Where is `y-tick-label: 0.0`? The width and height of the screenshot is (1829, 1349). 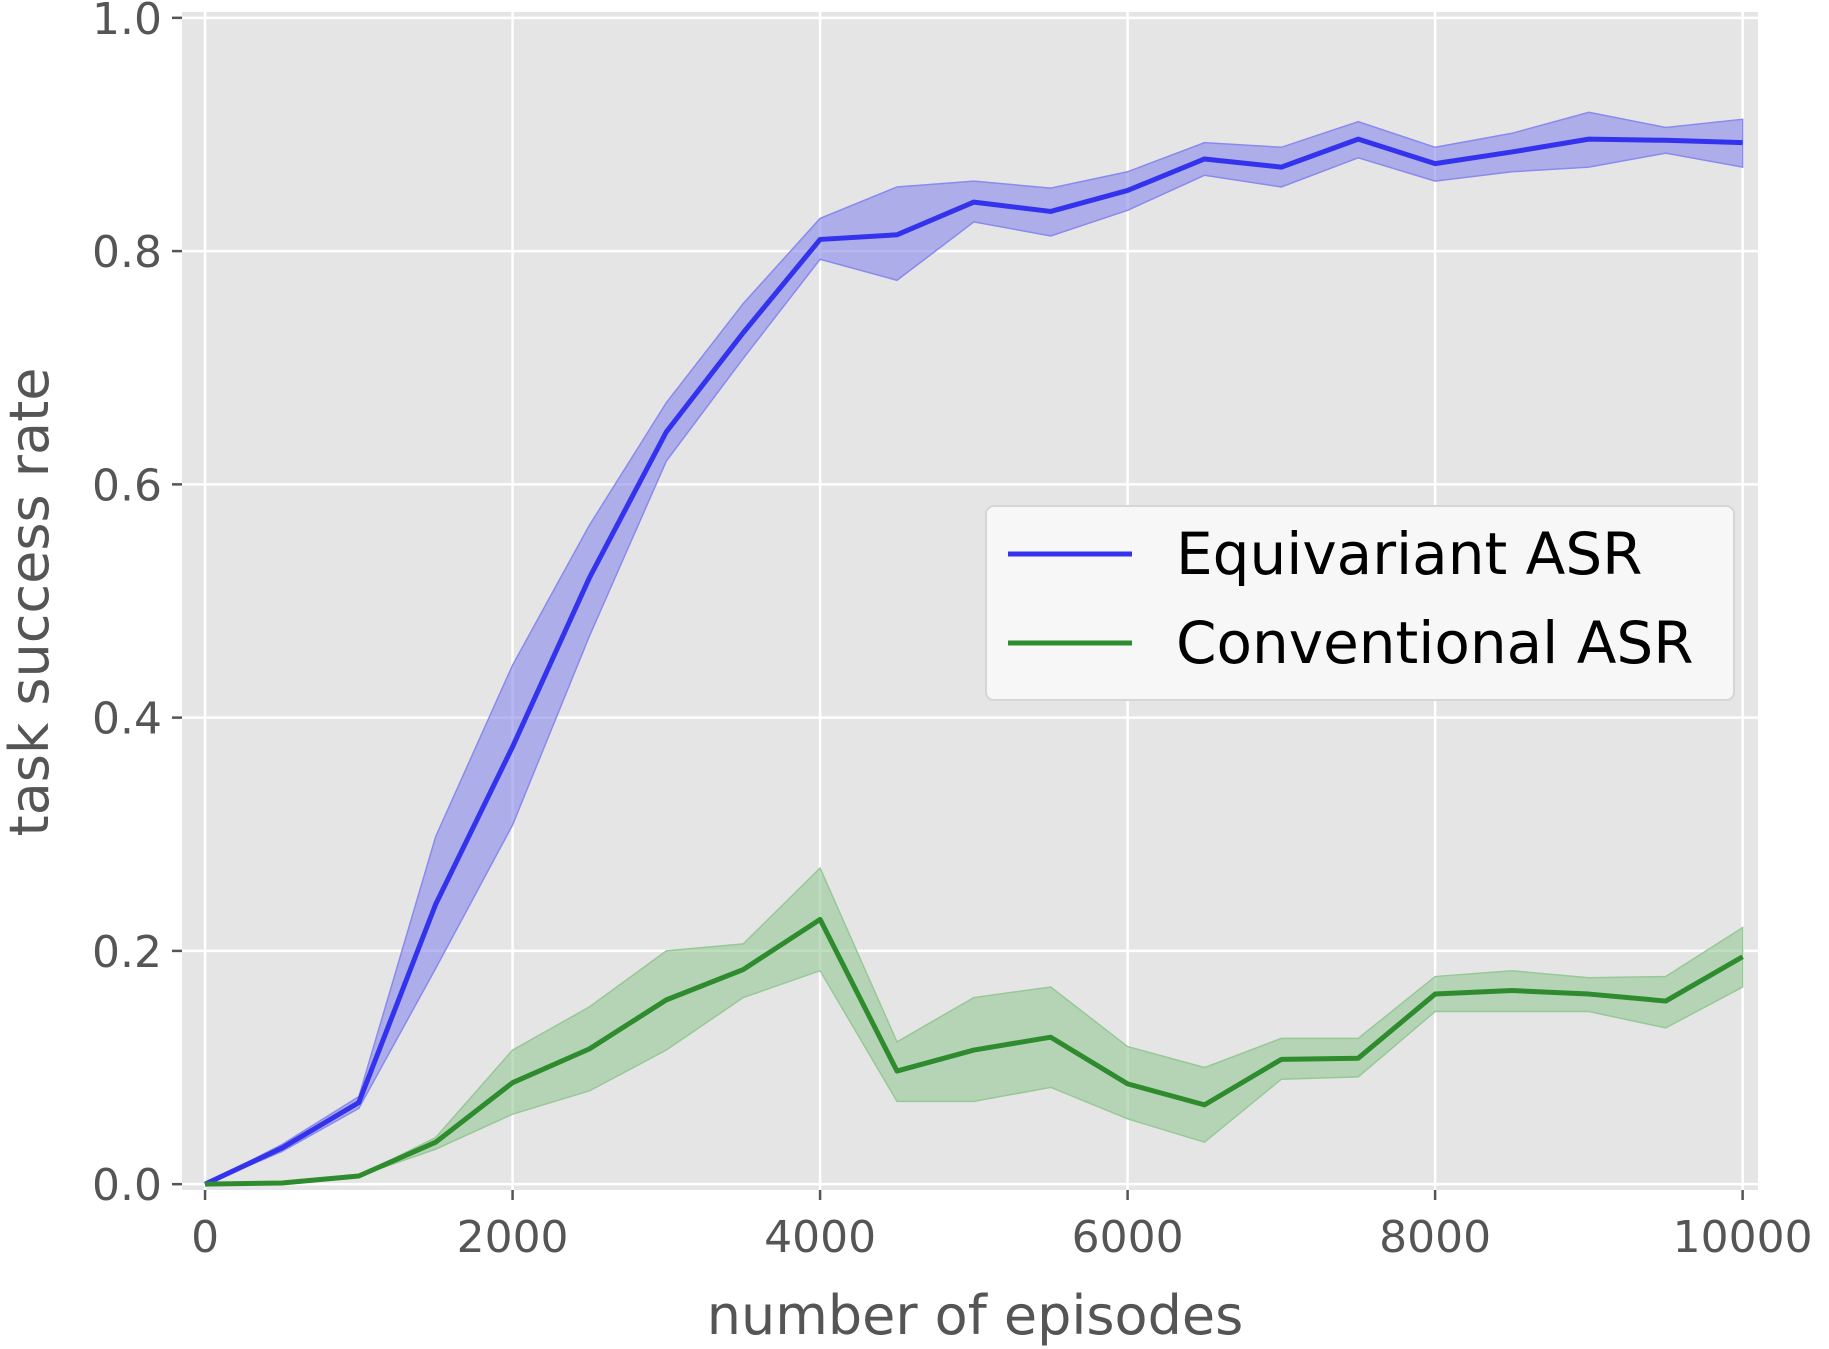
y-tick-label: 0.0 is located at coordinates (127, 1185).